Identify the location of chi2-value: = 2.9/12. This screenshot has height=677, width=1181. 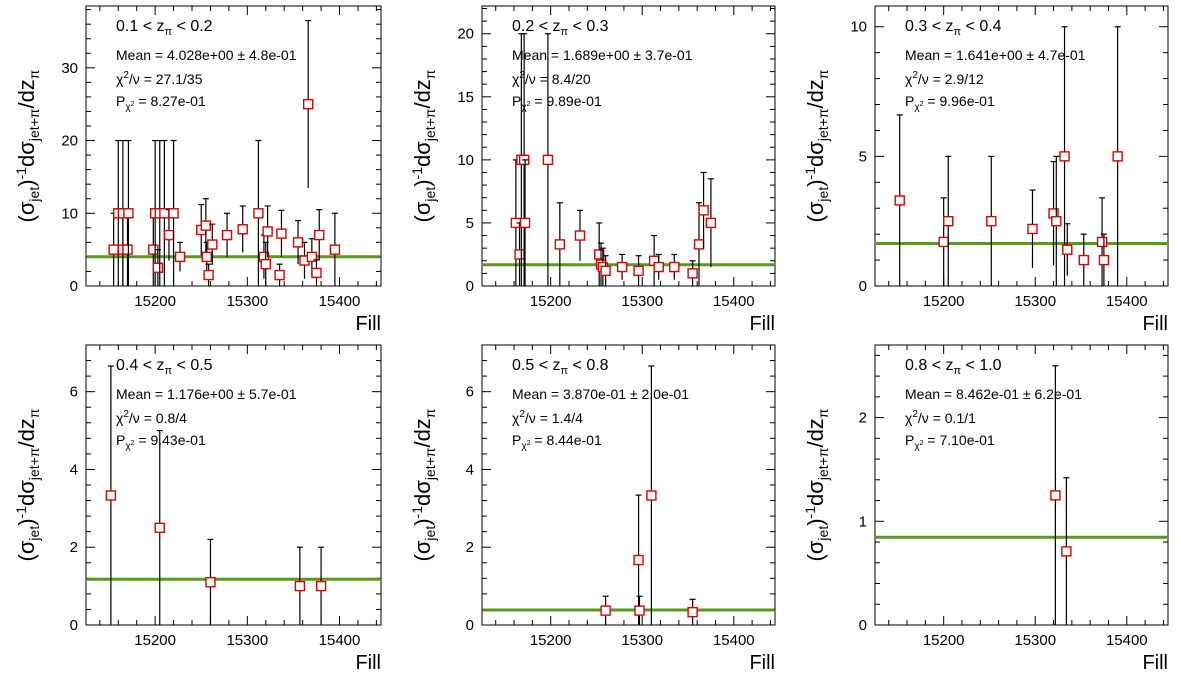
(956, 79).